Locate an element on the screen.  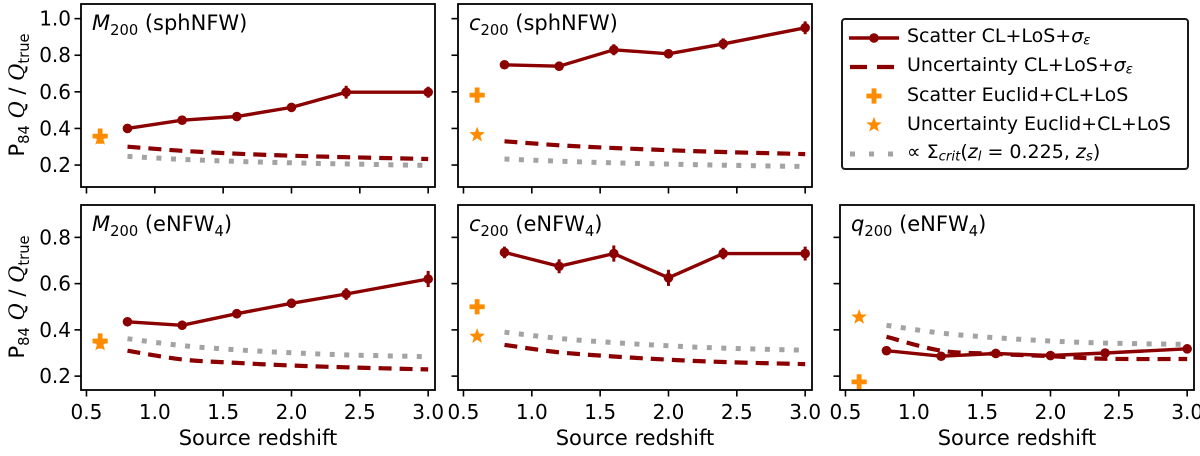
marker-scatter-euclid is located at coordinates (859, 382).